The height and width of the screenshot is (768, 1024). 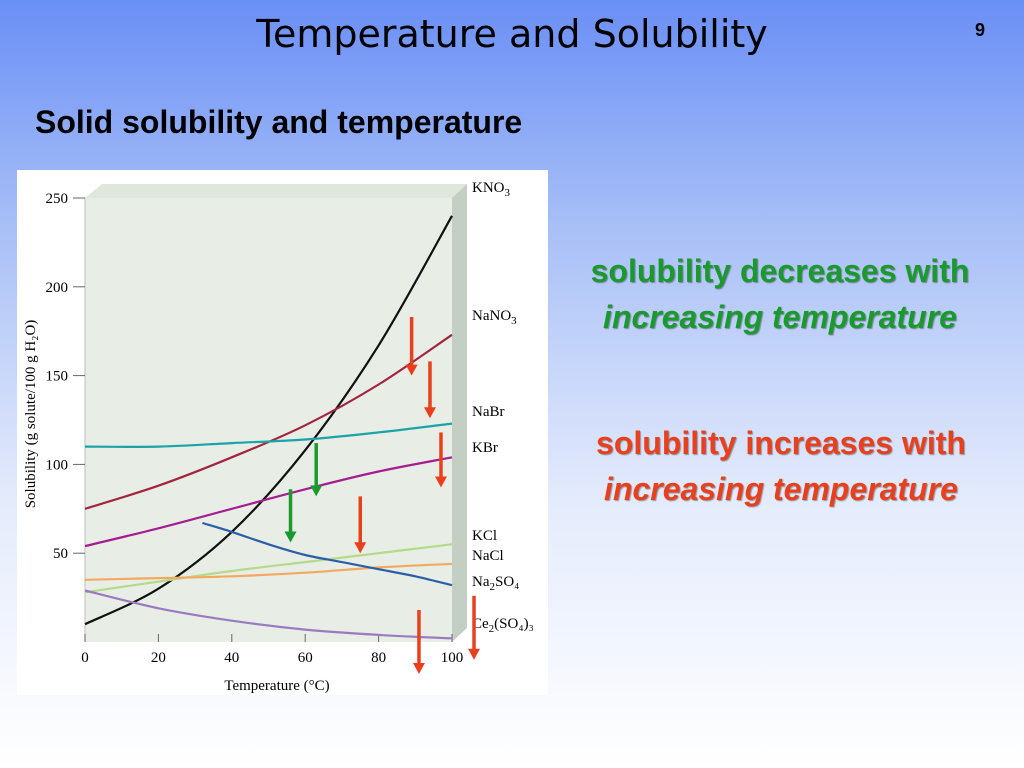 I want to click on x-tick-label: 60, so click(x=305, y=658).